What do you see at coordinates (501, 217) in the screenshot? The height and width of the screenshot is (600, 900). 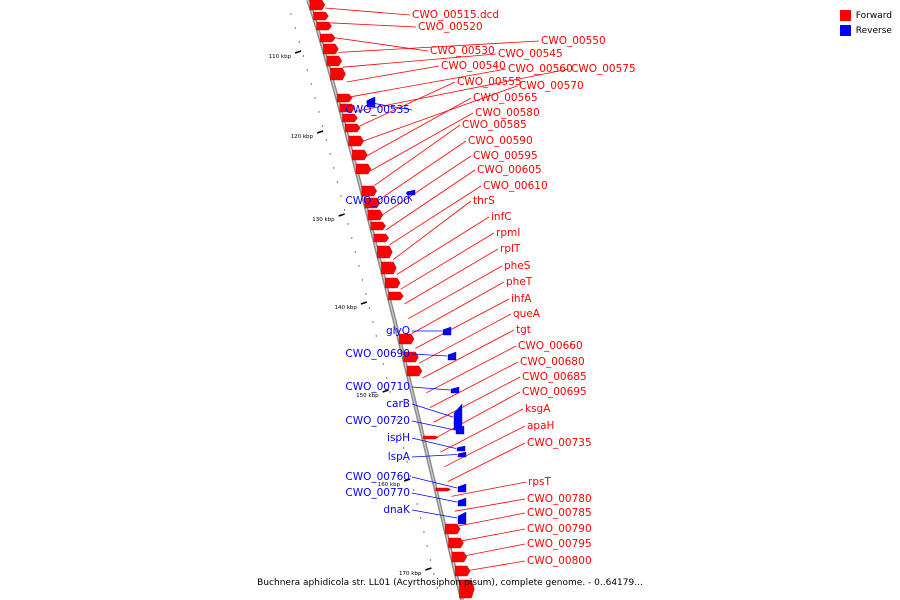 I see `forward-gene-label: infC` at bounding box center [501, 217].